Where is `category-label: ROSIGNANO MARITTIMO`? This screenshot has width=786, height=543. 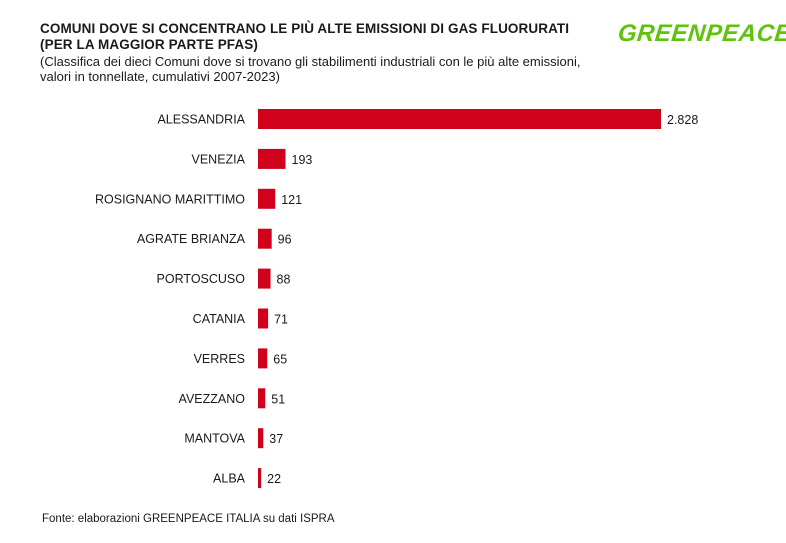
category-label: ROSIGNANO MARITTIMO is located at coordinates (170, 199).